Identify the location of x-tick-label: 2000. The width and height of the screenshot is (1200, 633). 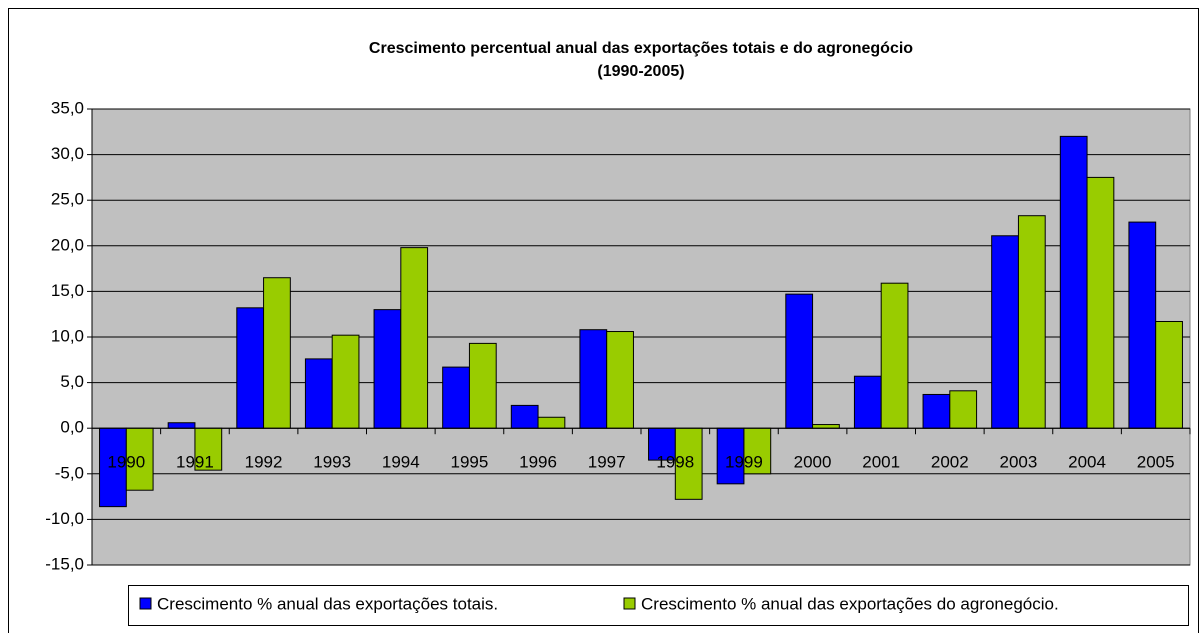
(813, 462).